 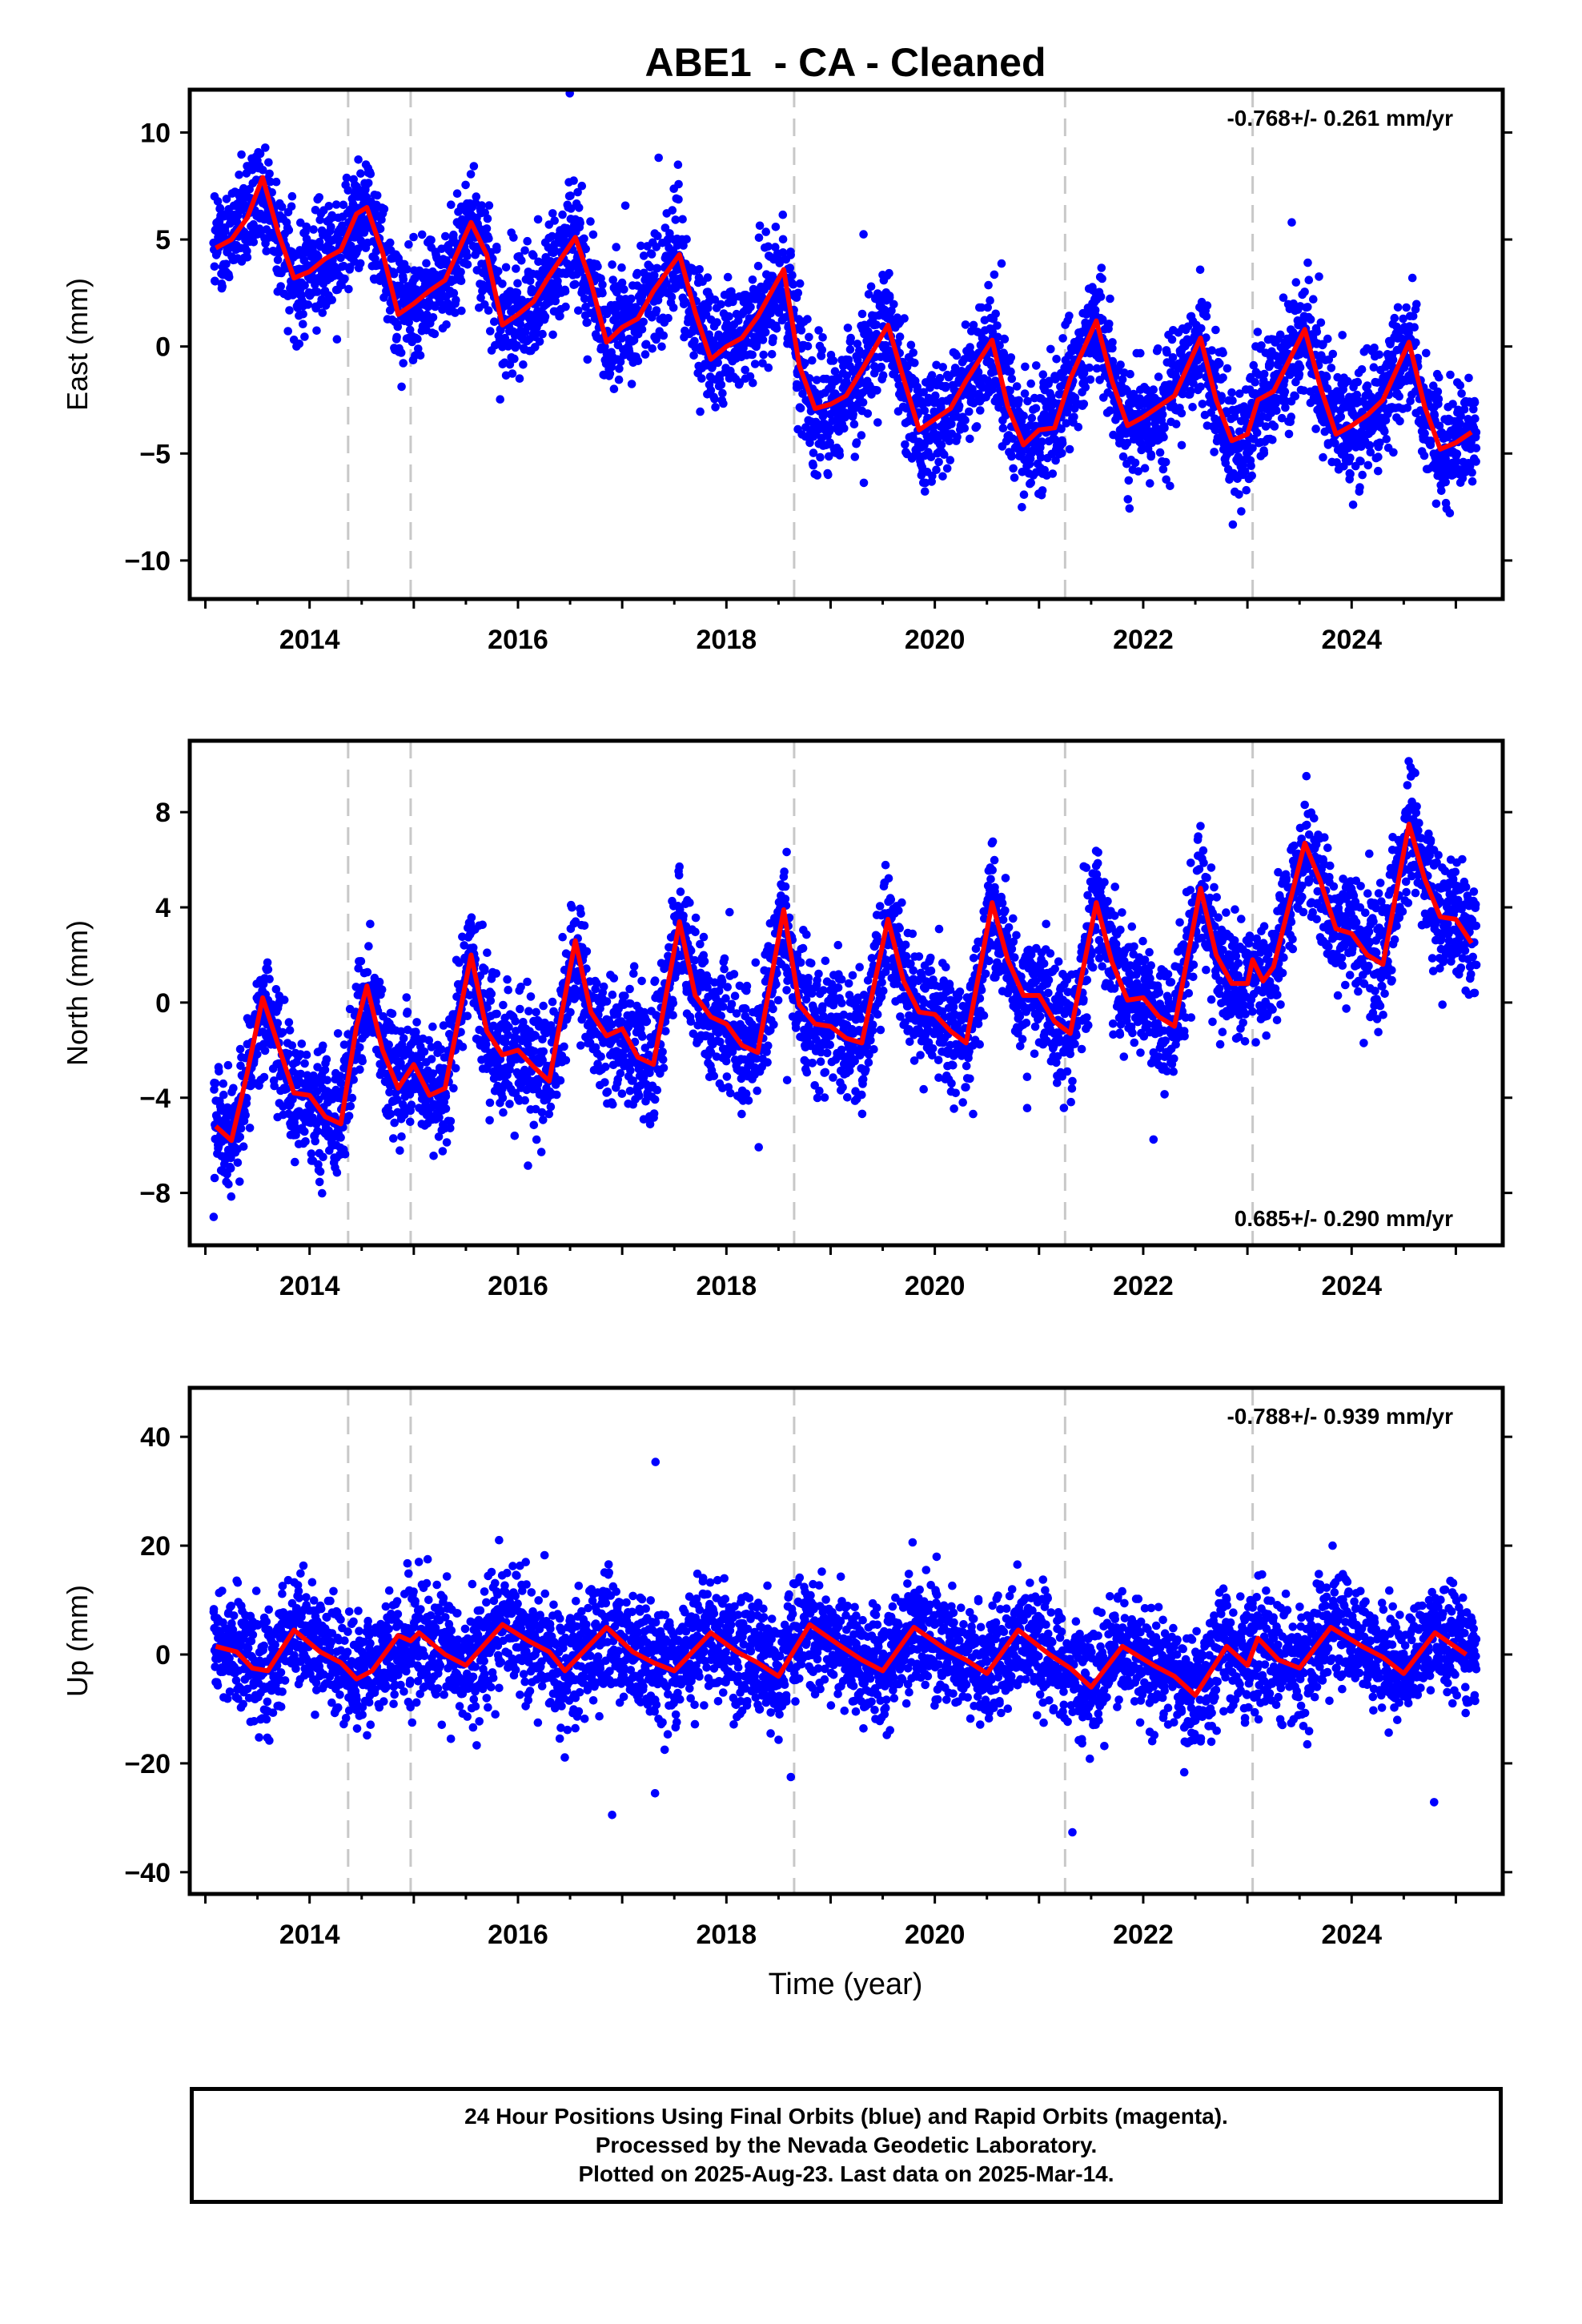 I want to click on x-tick-label: 2024, so click(x=1352, y=640).